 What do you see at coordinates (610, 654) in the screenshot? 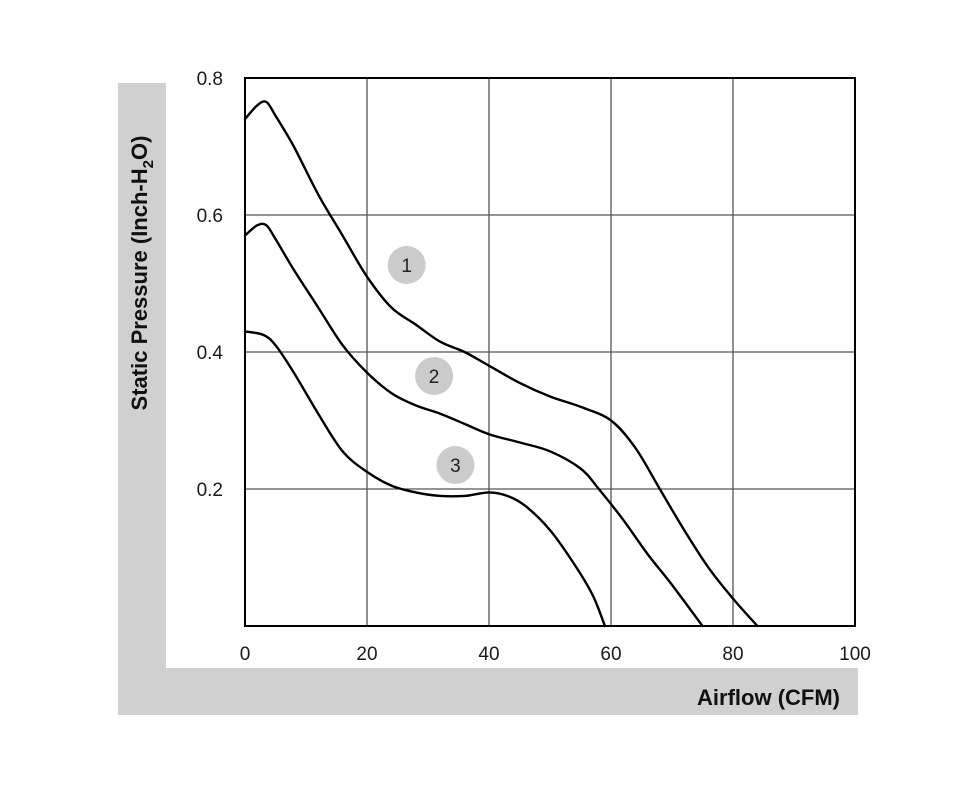
I see `x-tick-label: 60` at bounding box center [610, 654].